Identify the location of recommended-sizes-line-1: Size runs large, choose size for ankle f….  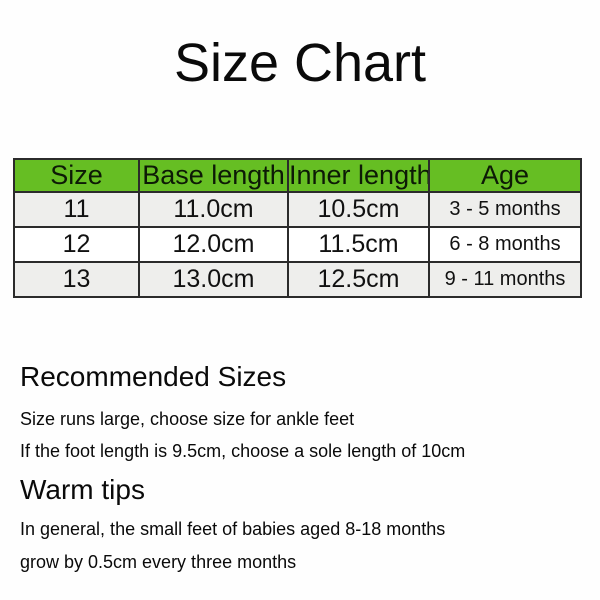
(187, 419).